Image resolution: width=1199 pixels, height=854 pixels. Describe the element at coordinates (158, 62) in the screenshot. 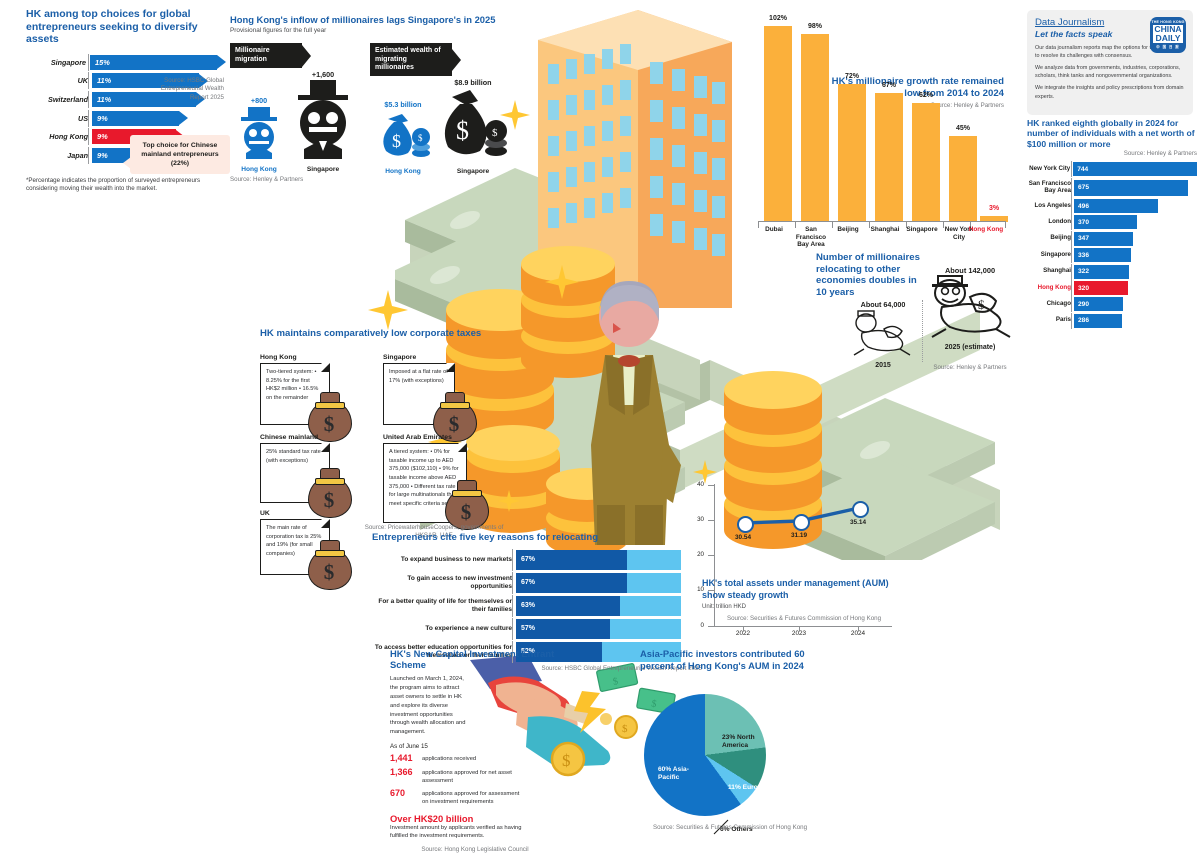

I see `bar: 15%` at that location.